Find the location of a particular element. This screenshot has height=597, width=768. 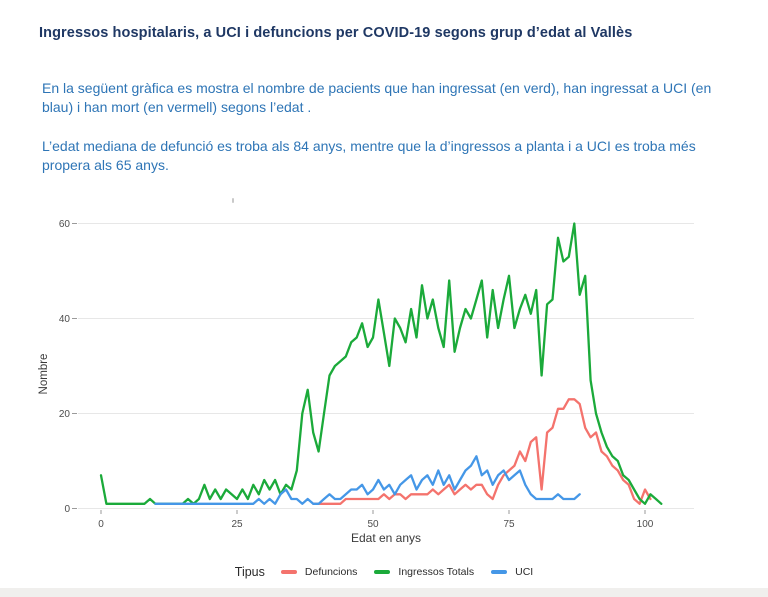

svg-text: 50 is located at coordinates (373, 524).